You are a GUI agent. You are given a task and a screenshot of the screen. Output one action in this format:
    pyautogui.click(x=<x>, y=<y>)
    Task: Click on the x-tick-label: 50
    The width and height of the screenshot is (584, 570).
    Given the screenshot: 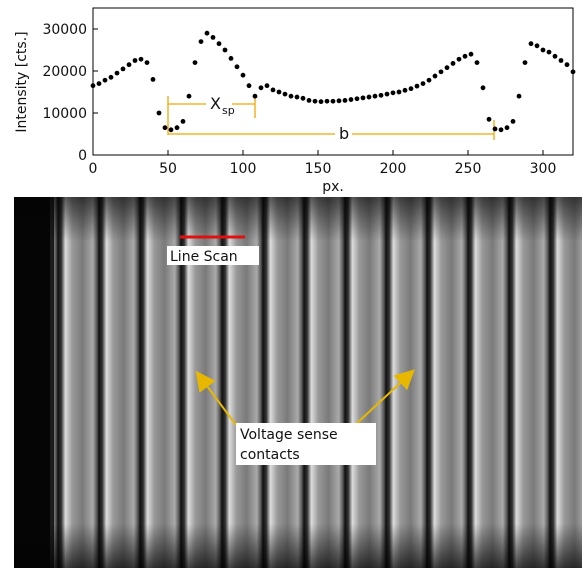 What is the action you would take?
    pyautogui.click(x=168, y=169)
    